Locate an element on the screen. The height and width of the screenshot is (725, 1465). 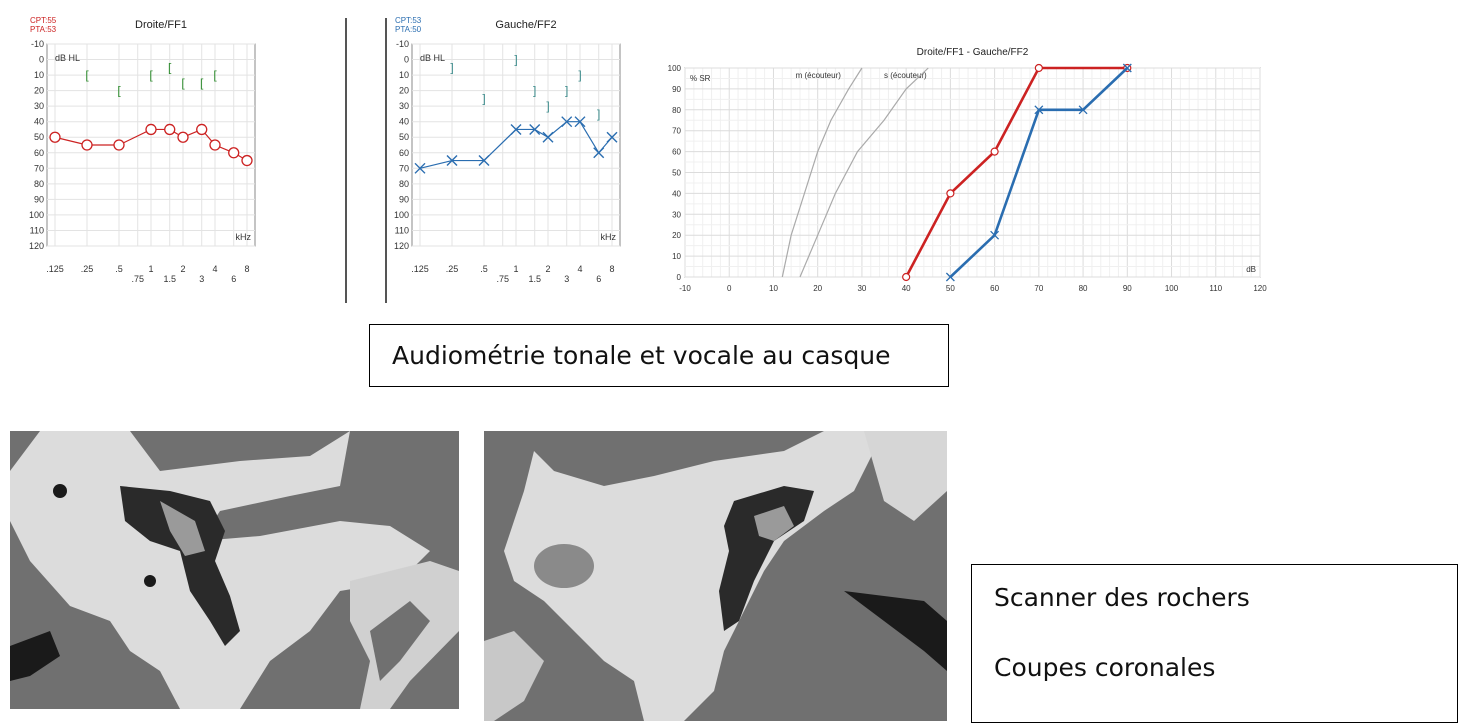
x-tick-label-secondary: 3 is located at coordinates (566, 279).